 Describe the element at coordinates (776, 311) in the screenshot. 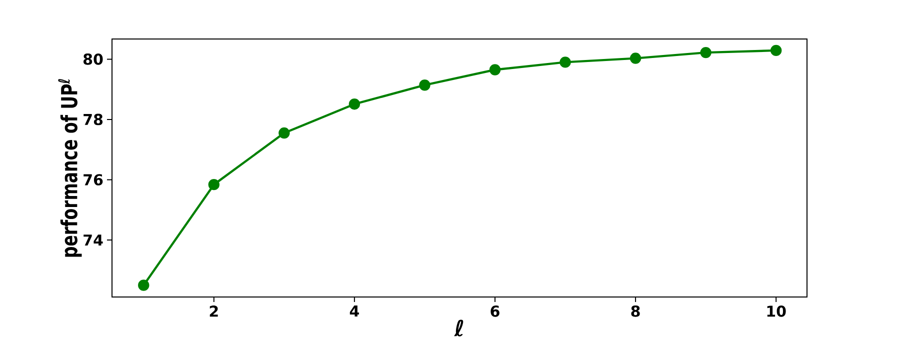

I see `x-tick-label: 10` at that location.